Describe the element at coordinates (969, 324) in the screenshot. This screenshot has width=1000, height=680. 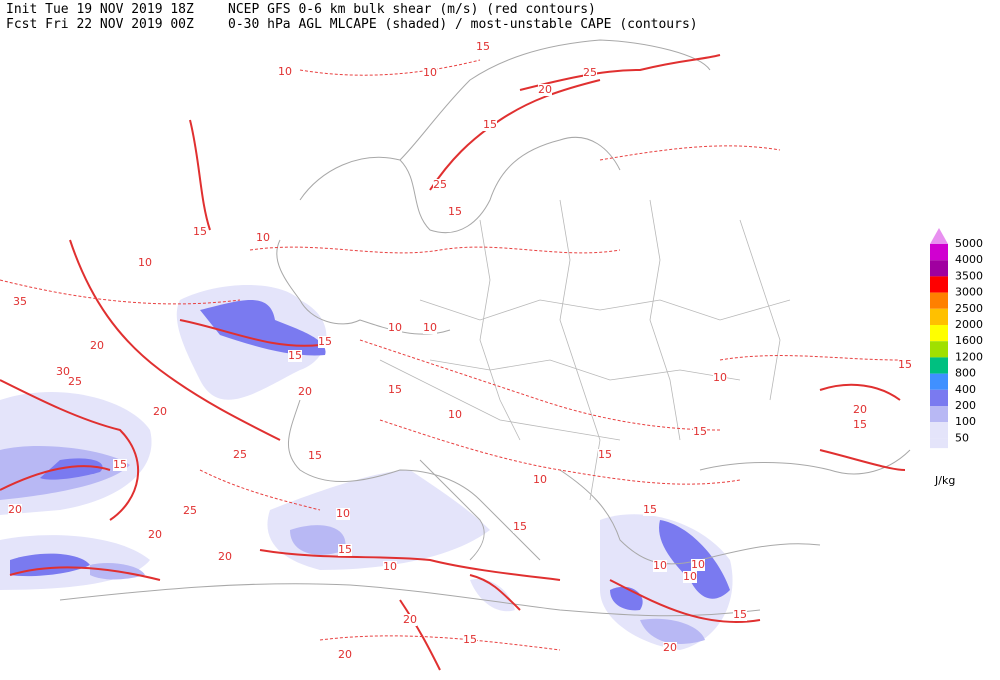
I see `legend-label: 2000` at that location.